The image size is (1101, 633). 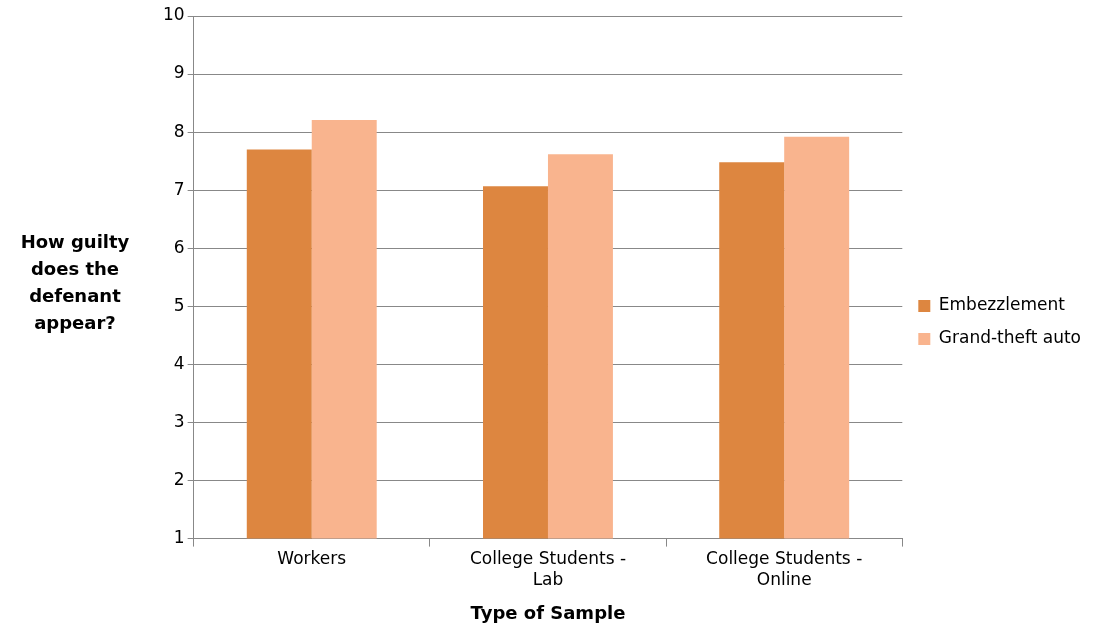 What do you see at coordinates (1010, 337) in the screenshot?
I see `legend-label: Grand-theft auto` at bounding box center [1010, 337].